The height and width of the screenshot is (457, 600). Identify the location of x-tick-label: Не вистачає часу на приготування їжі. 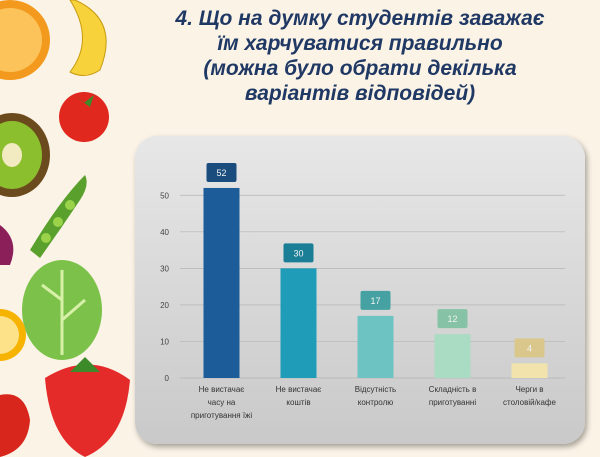
(221, 402).